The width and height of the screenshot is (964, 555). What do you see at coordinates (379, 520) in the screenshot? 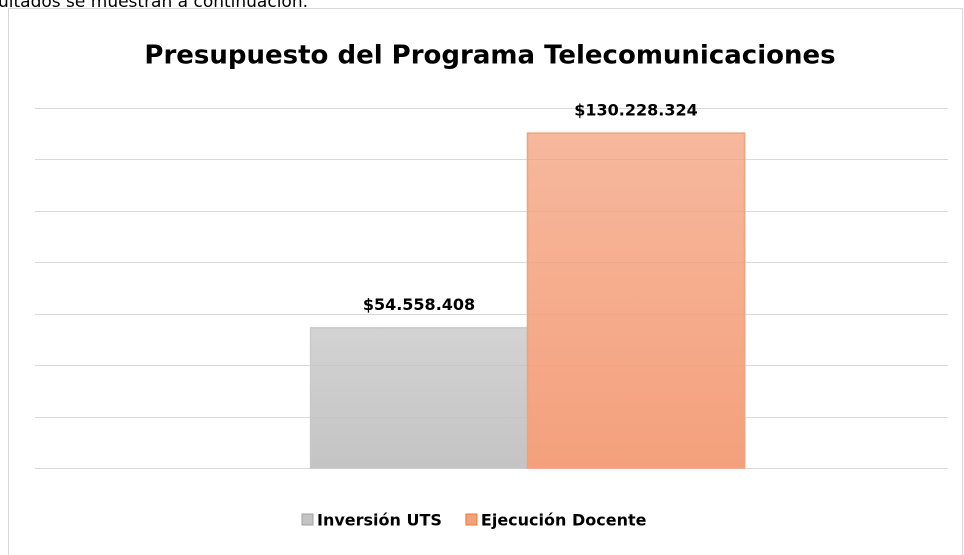
I see `legend-label: Inversión UTS` at bounding box center [379, 520].